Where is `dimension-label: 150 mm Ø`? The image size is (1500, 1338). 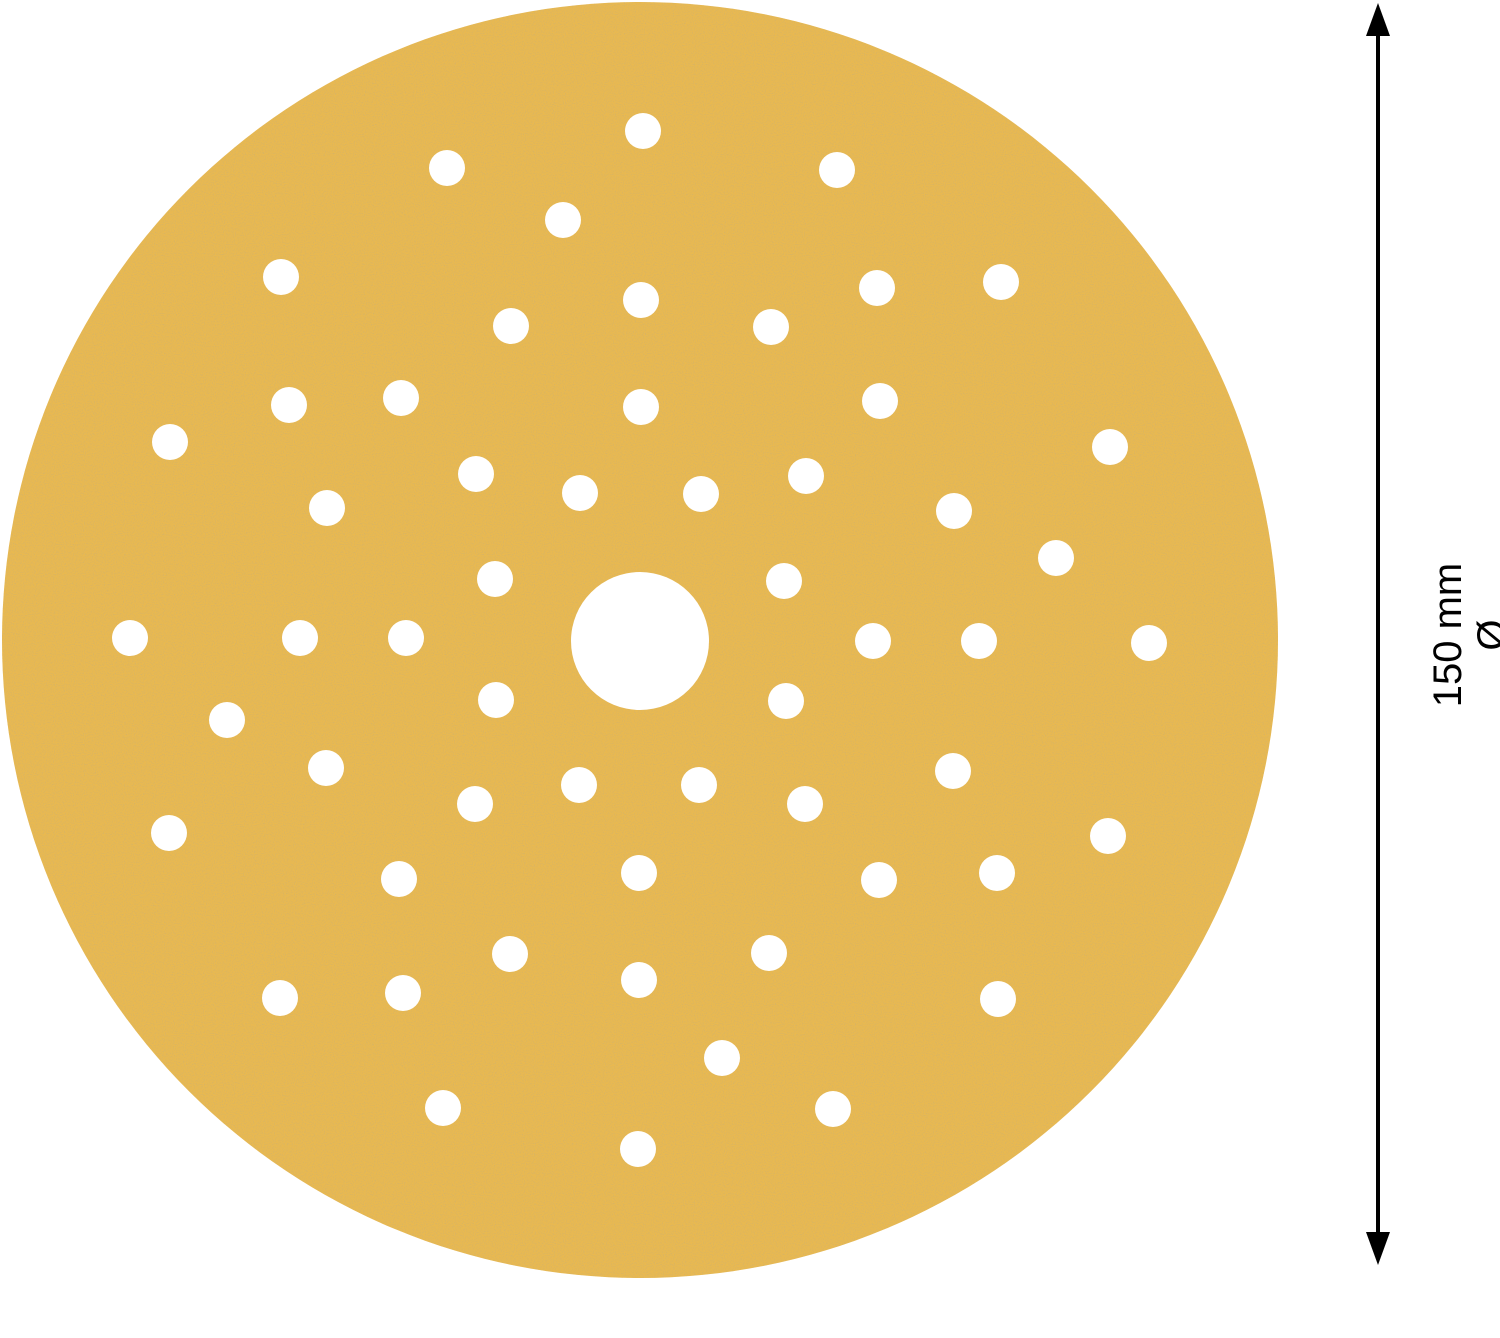
dimension-label: 150 mm Ø is located at coordinates (1463, 635).